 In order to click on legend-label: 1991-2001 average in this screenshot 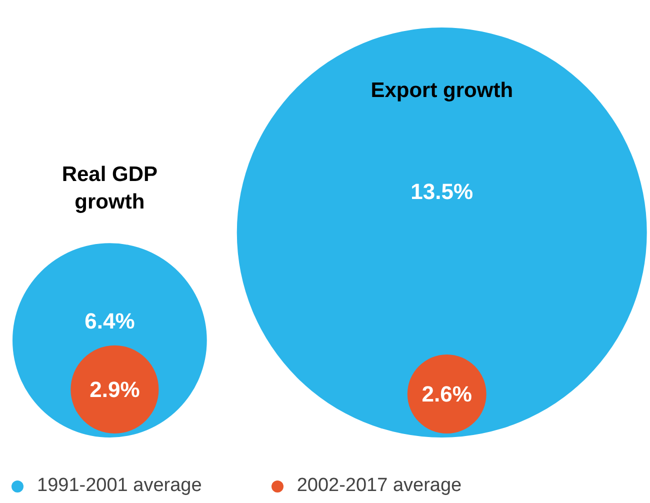, I will do `click(119, 486)`.